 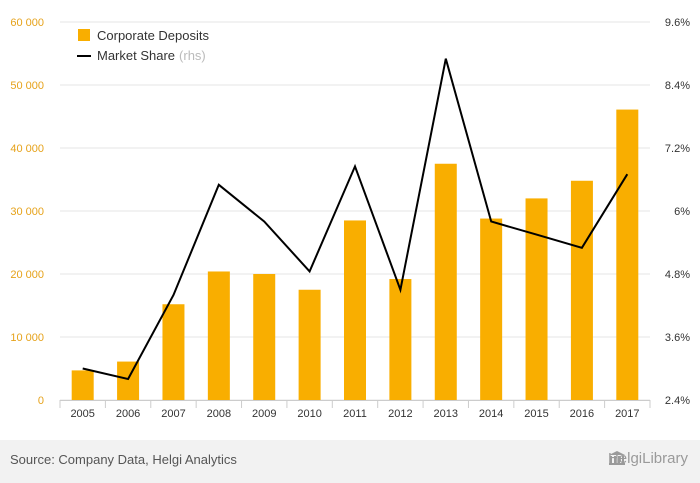 I want to click on x-tick-label: 2008, so click(x=219, y=414).